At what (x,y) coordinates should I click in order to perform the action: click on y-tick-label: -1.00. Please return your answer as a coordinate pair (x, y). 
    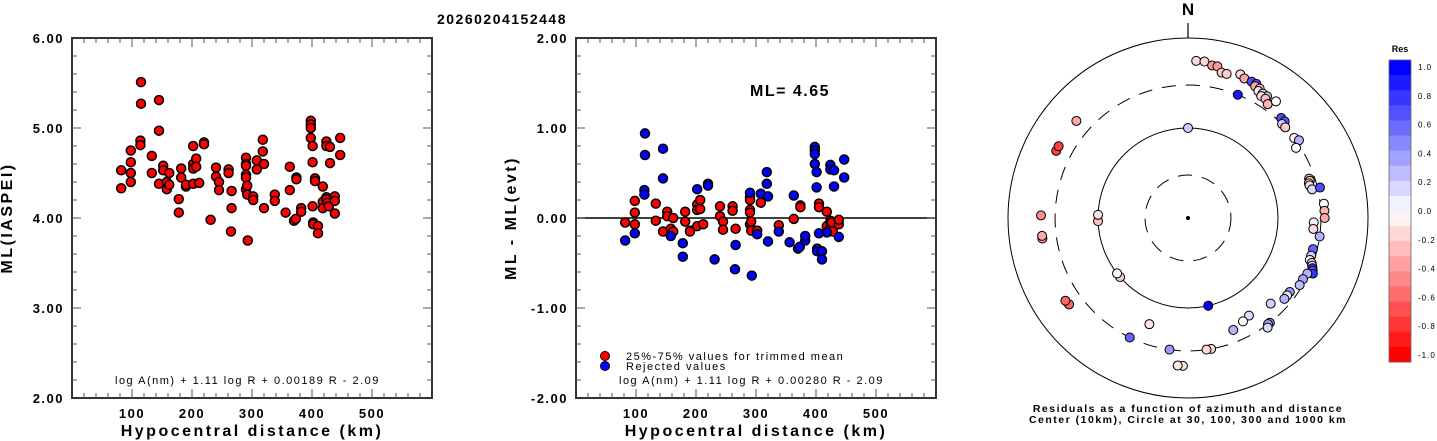
    Looking at the image, I should click on (549, 308).